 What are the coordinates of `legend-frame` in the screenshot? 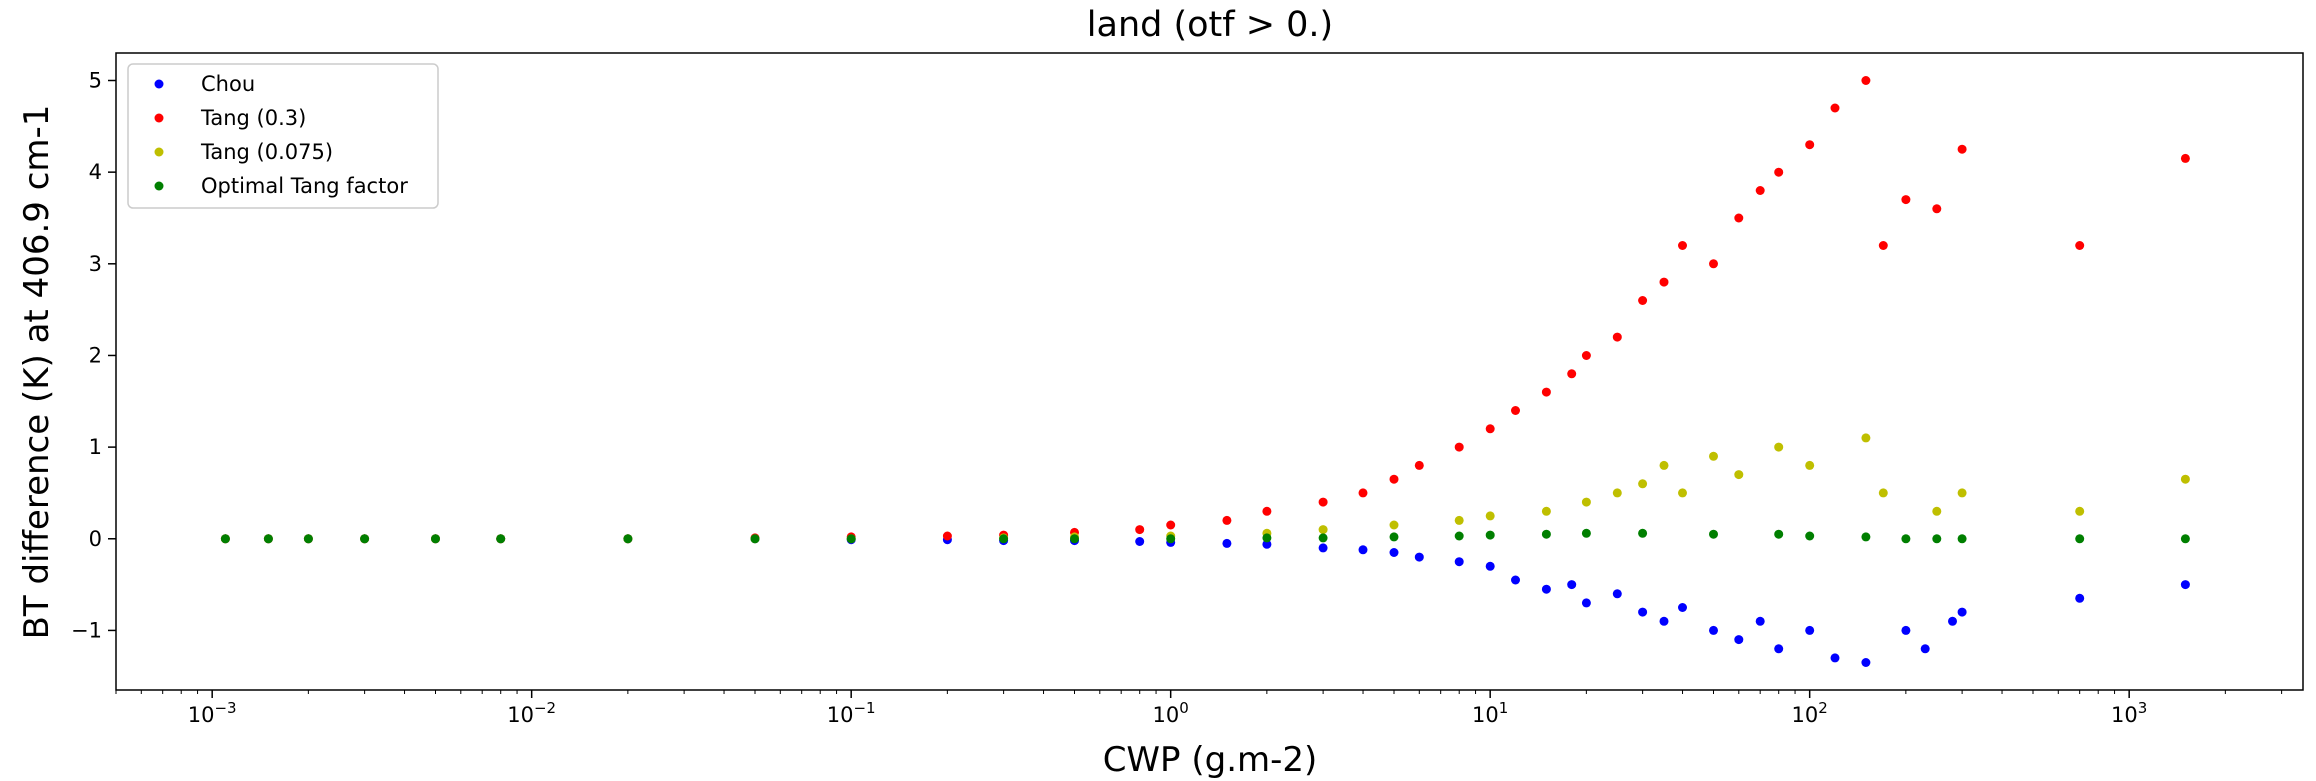 It's located at (283, 136).